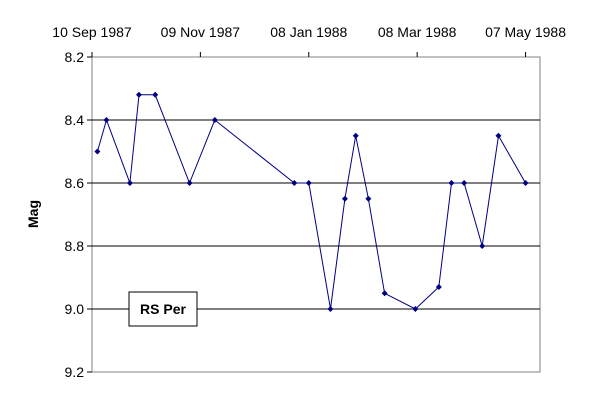 The width and height of the screenshot is (600, 400). I want to click on y-tick-label: 8.6, so click(75, 183).